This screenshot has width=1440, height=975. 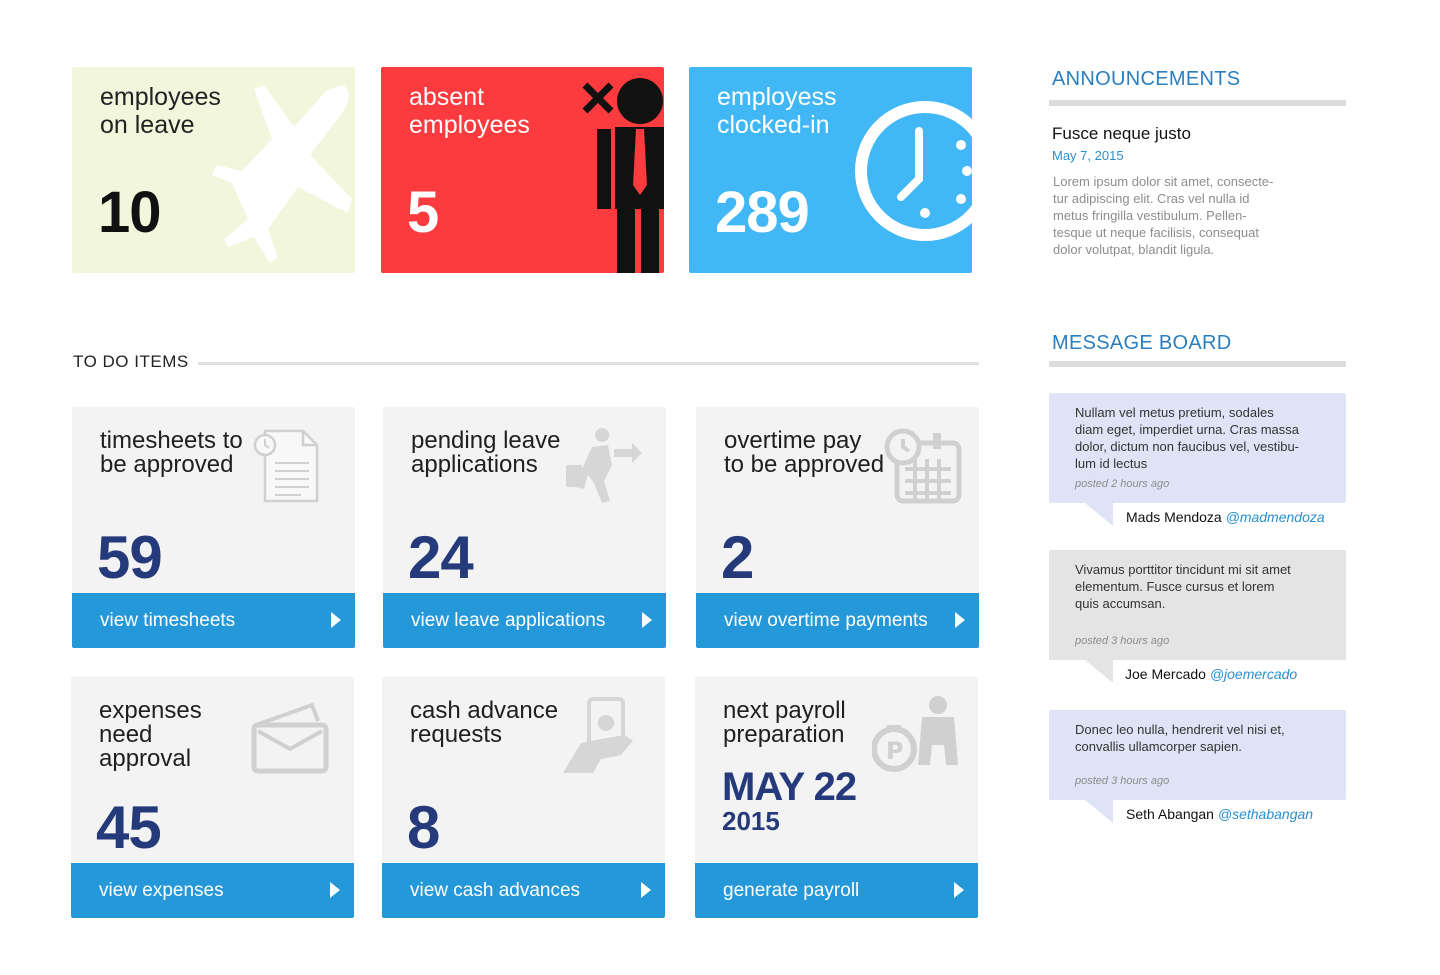 What do you see at coordinates (826, 620) in the screenshot?
I see `button-label: view overtime payments` at bounding box center [826, 620].